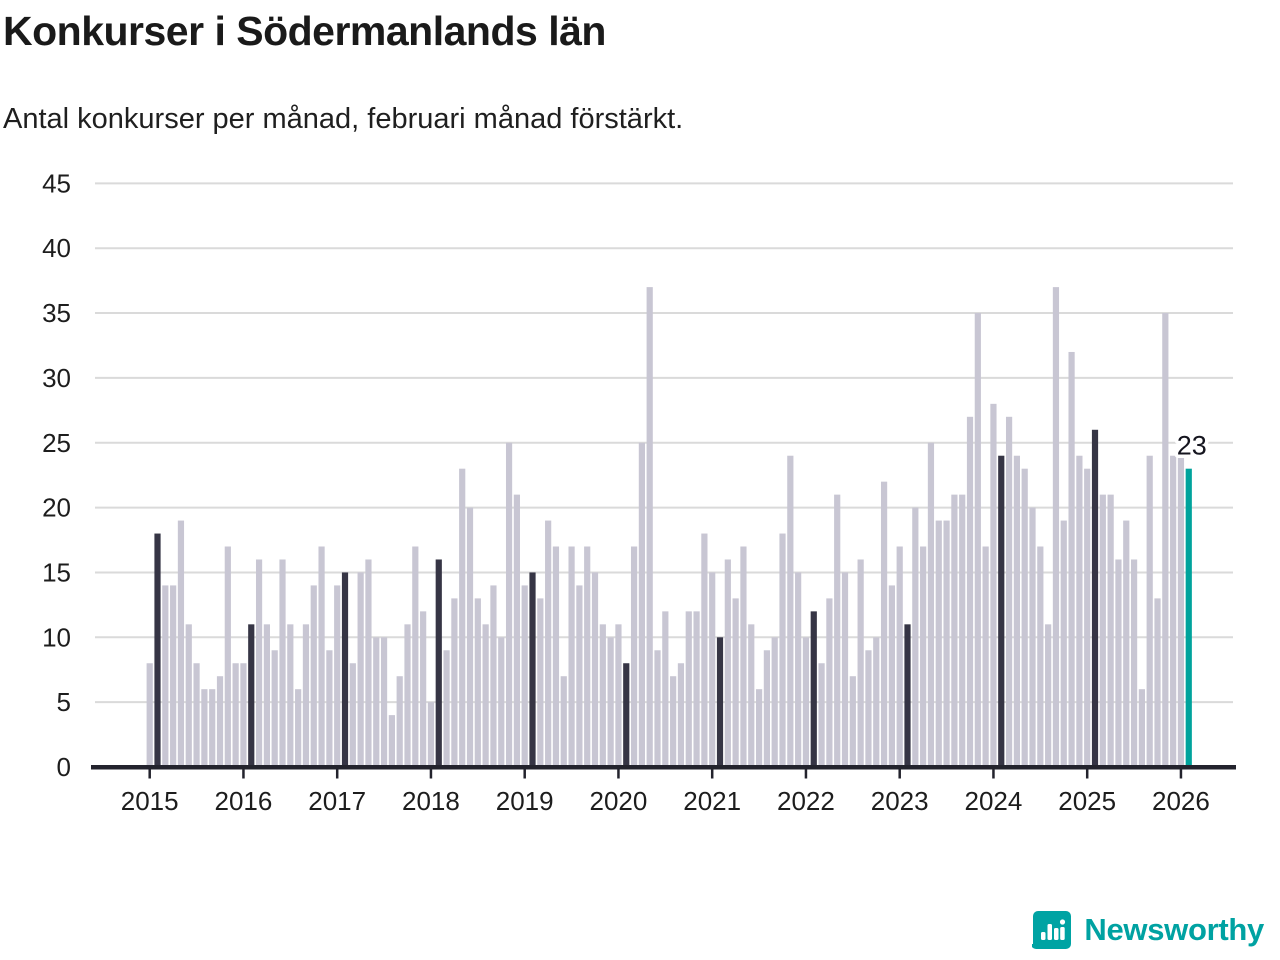  Describe the element at coordinates (1148, 930) in the screenshot. I see `newsworthy-logo: Newsworthy` at that location.